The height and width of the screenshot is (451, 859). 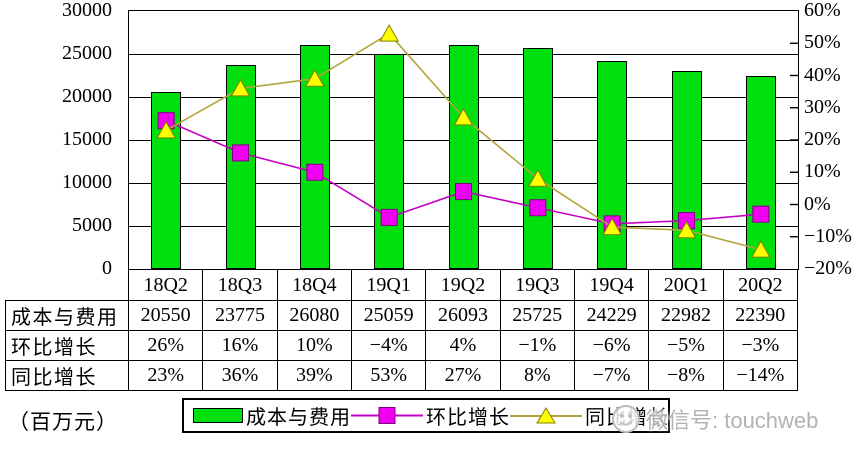 What do you see at coordinates (468, 418) in the screenshot?
I see `legend-label-qoq: 环比增长` at bounding box center [468, 418].